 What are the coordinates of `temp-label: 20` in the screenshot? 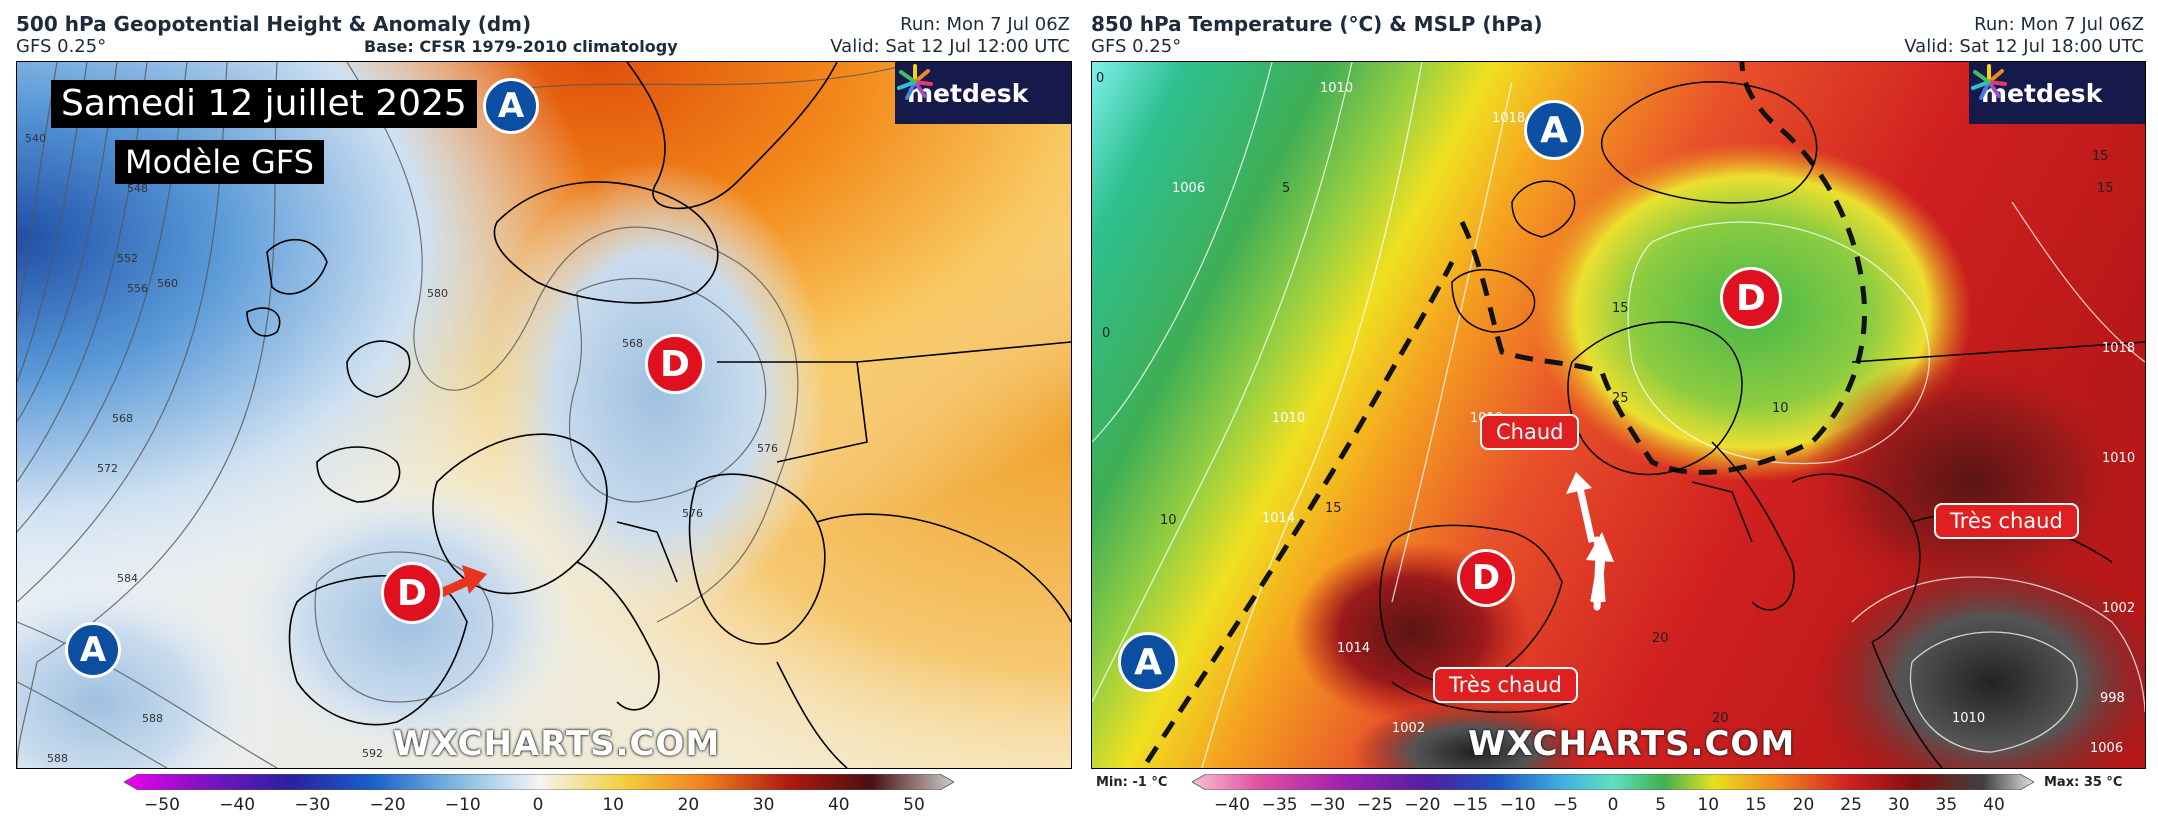 It's located at (1660, 638).